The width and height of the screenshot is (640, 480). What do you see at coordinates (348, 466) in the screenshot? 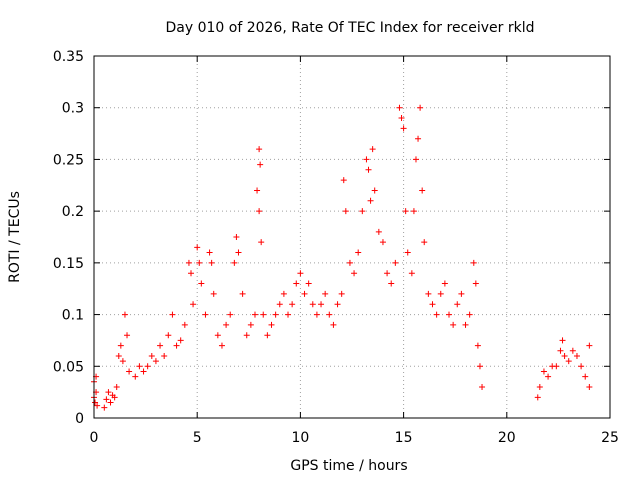
I see `x-axis-label: GPS time / hours` at bounding box center [348, 466].